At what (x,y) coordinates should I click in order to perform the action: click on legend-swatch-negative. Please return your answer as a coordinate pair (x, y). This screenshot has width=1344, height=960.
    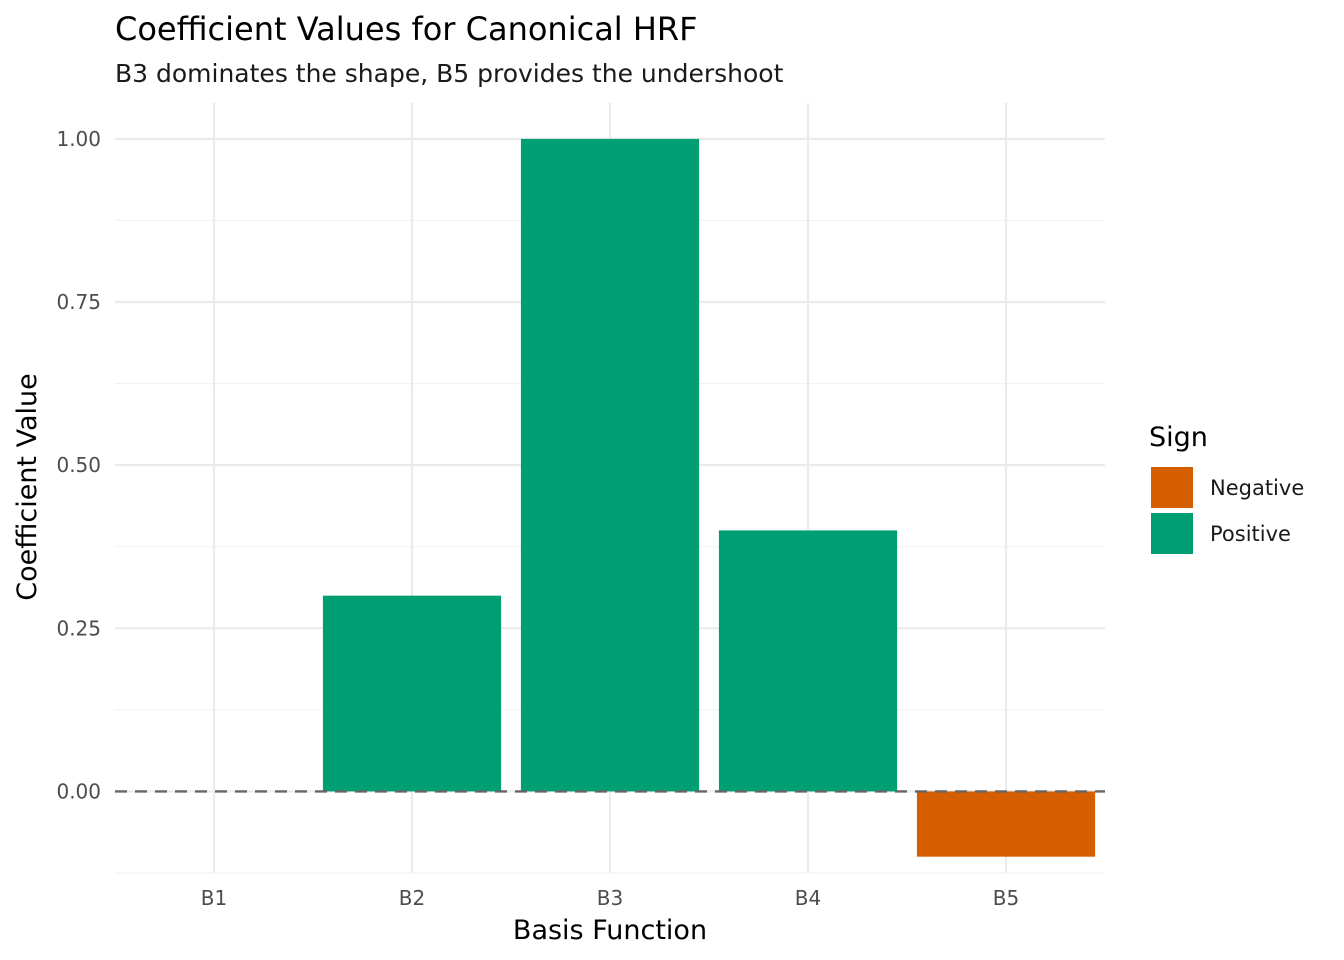
    Looking at the image, I should click on (1172, 487).